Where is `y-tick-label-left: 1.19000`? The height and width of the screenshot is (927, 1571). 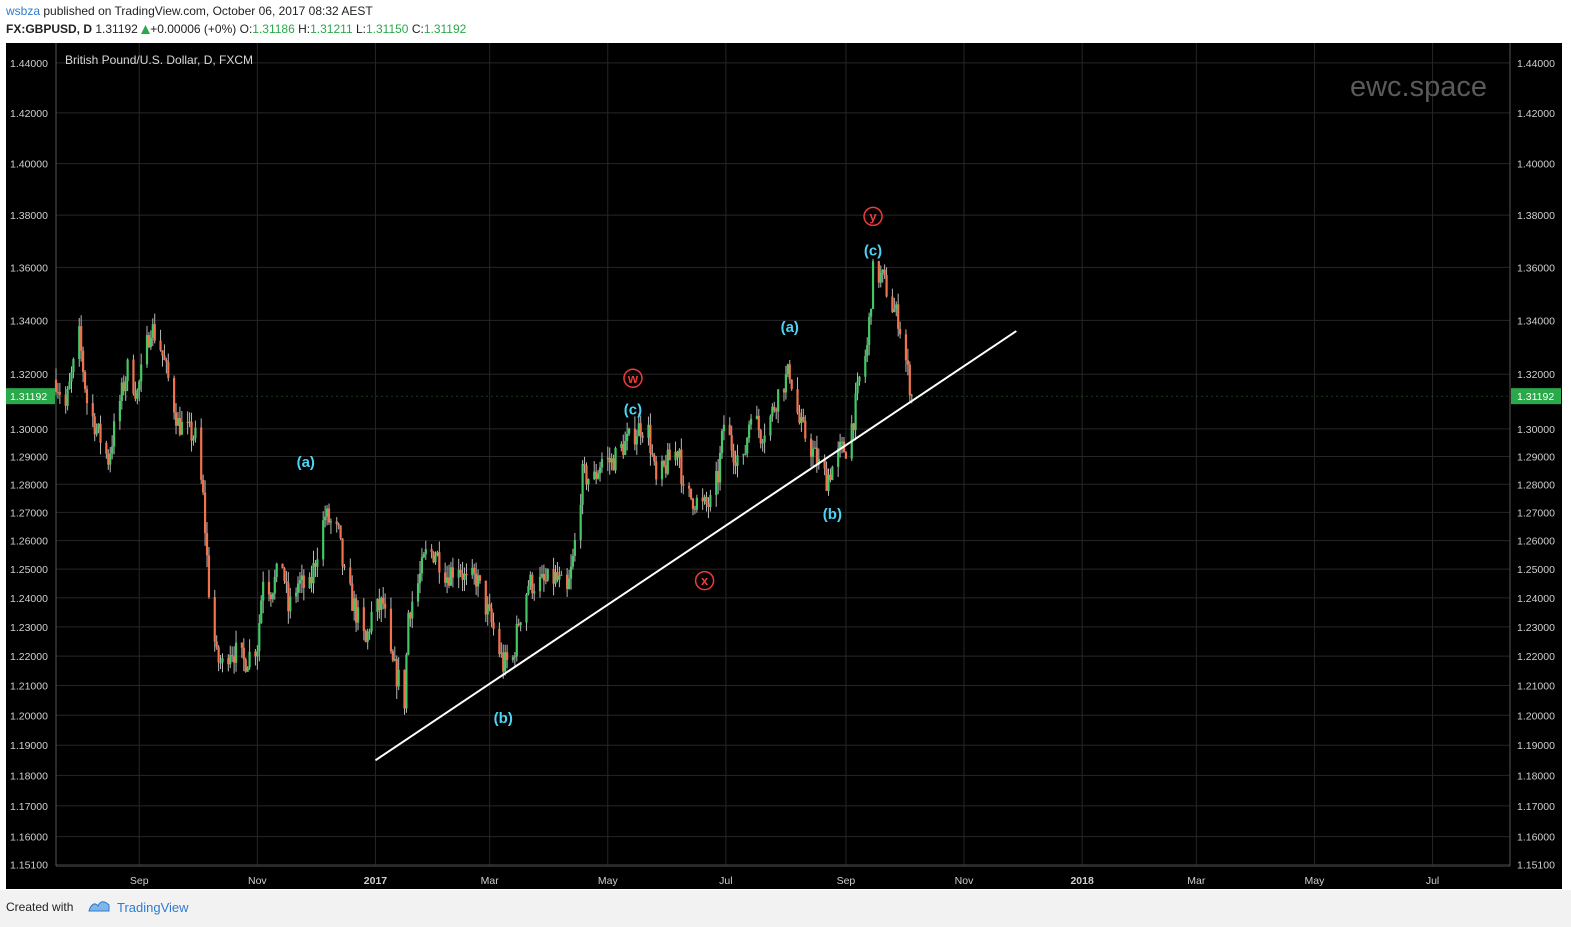 y-tick-label-left: 1.19000 is located at coordinates (29, 746).